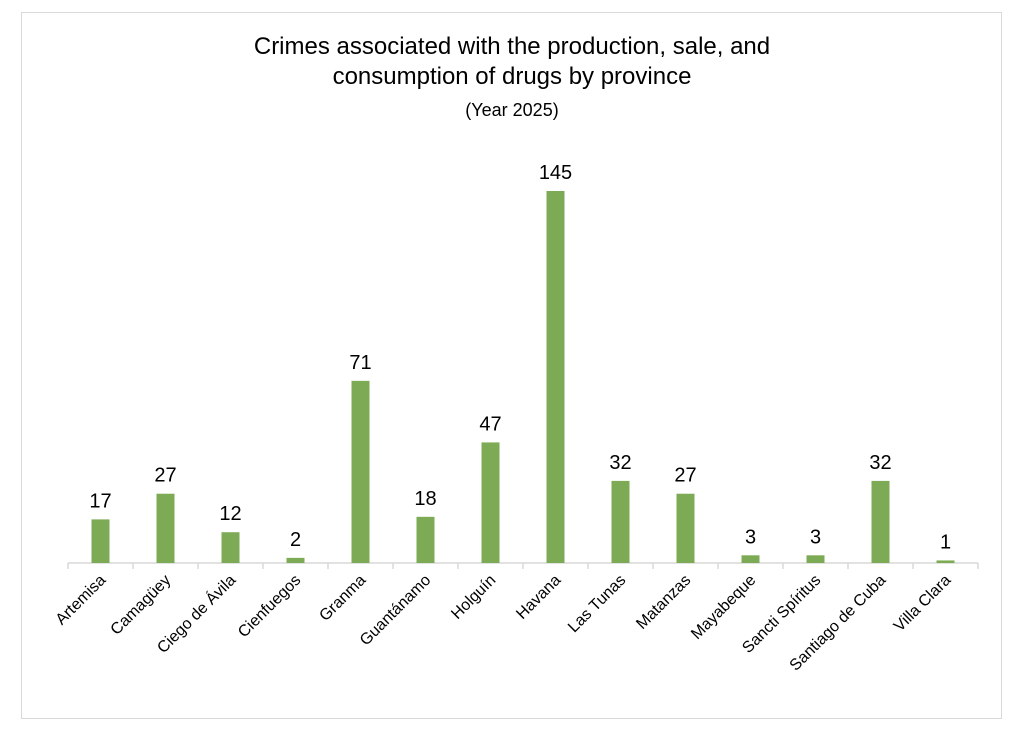 Image resolution: width=1024 pixels, height=736 pixels. What do you see at coordinates (597, 604) in the screenshot?
I see `x-tick-label: Las Tunas` at bounding box center [597, 604].